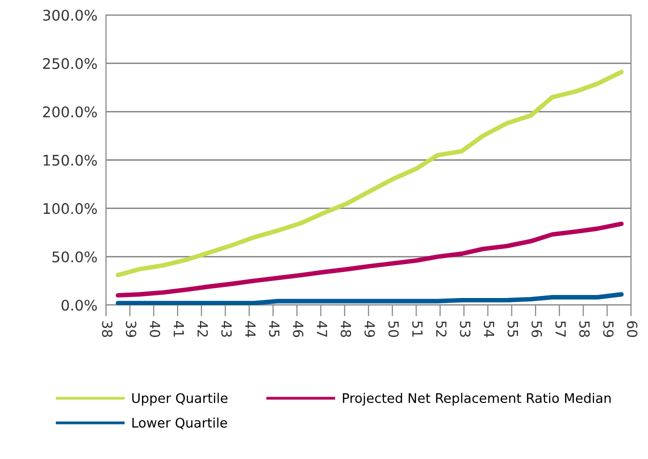 This screenshot has width=648, height=459. I want to click on x-tick-label: 58, so click(584, 329).